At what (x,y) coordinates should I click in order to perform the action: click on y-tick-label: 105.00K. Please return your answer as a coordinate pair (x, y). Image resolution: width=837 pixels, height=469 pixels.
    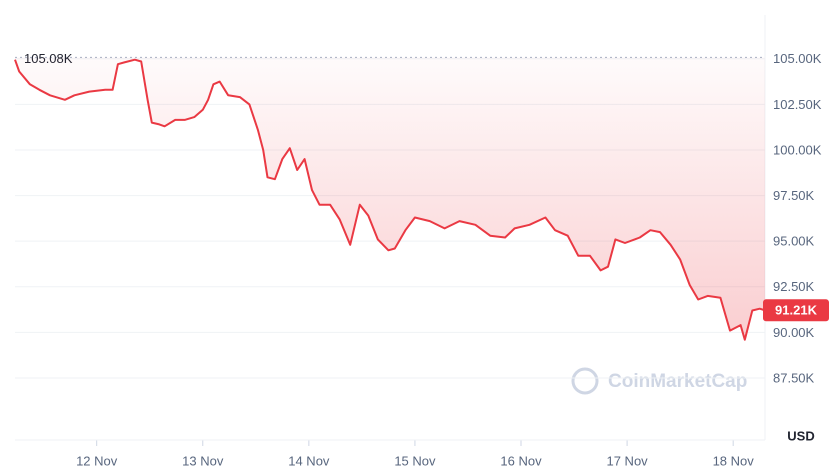
    Looking at the image, I should click on (797, 58).